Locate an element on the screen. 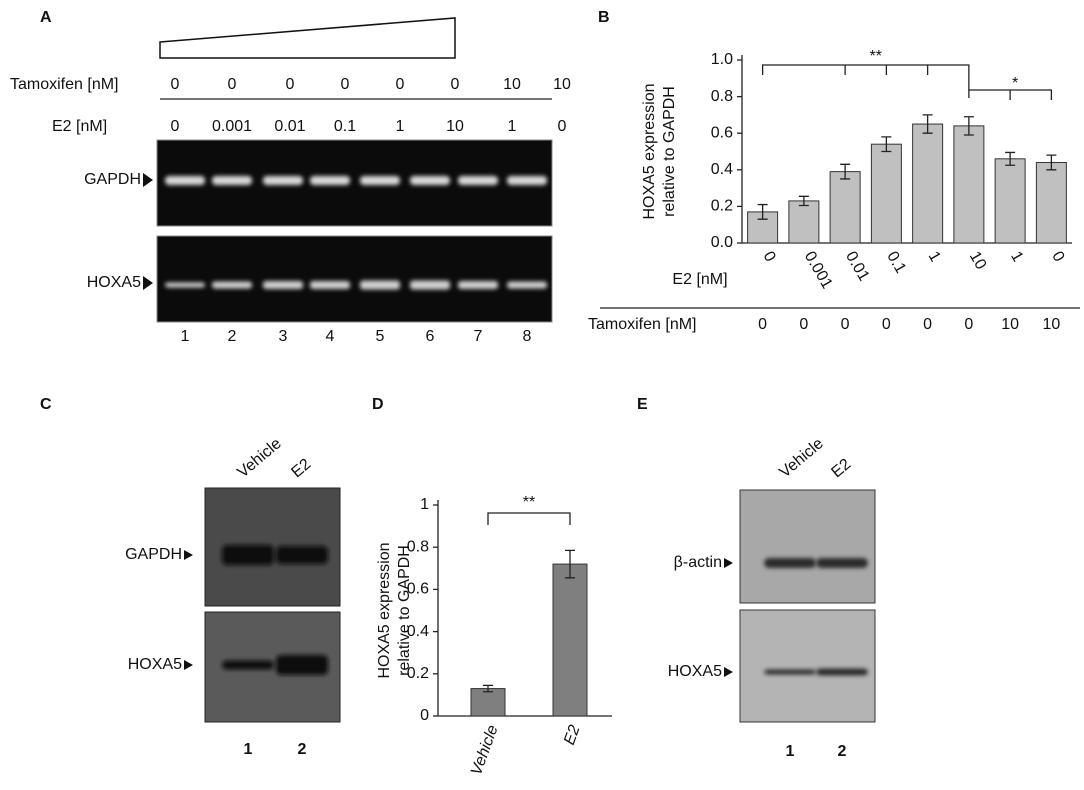 This screenshot has width=1084, height=790. e2-value: 1 is located at coordinates (512, 126).